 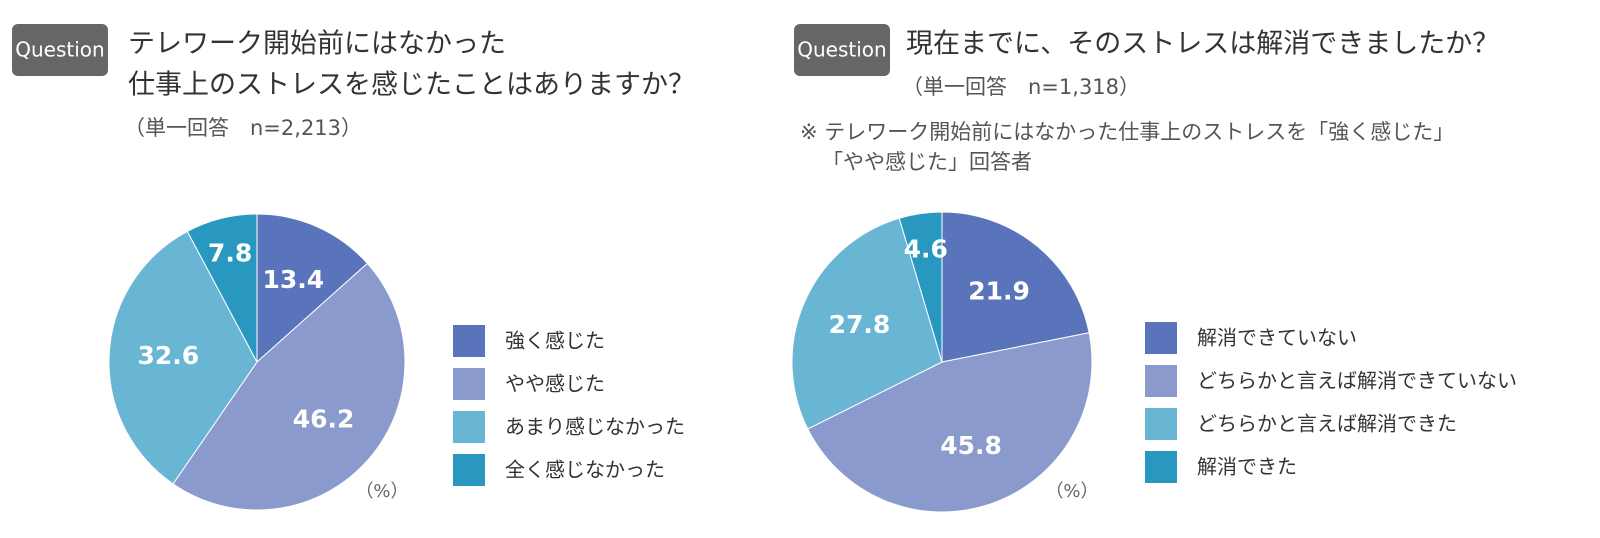 What do you see at coordinates (1247, 467) in the screenshot?
I see `legend-label: 解消できた` at bounding box center [1247, 467].